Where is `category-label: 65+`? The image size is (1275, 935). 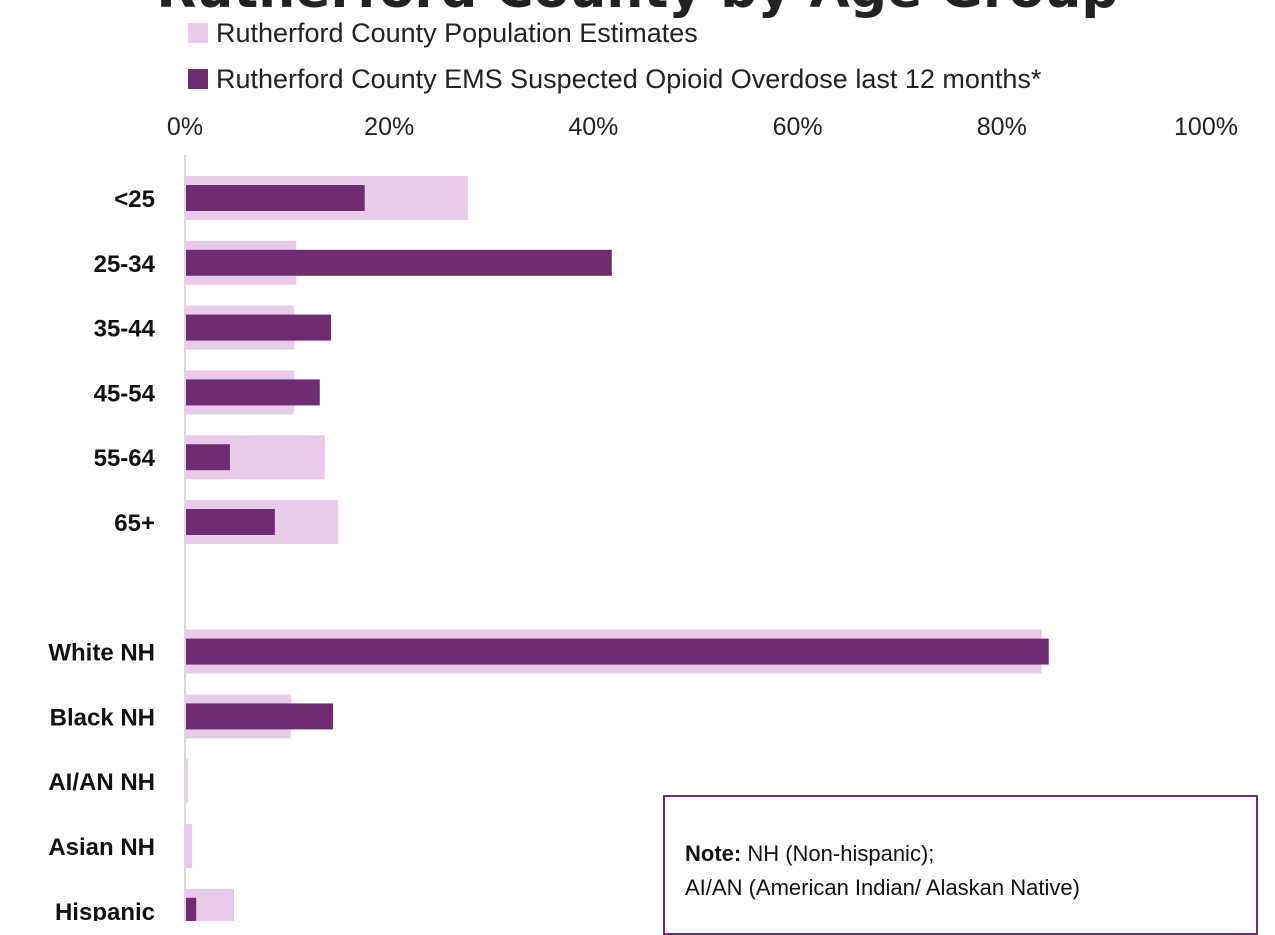
category-label: 65+ is located at coordinates (134, 523).